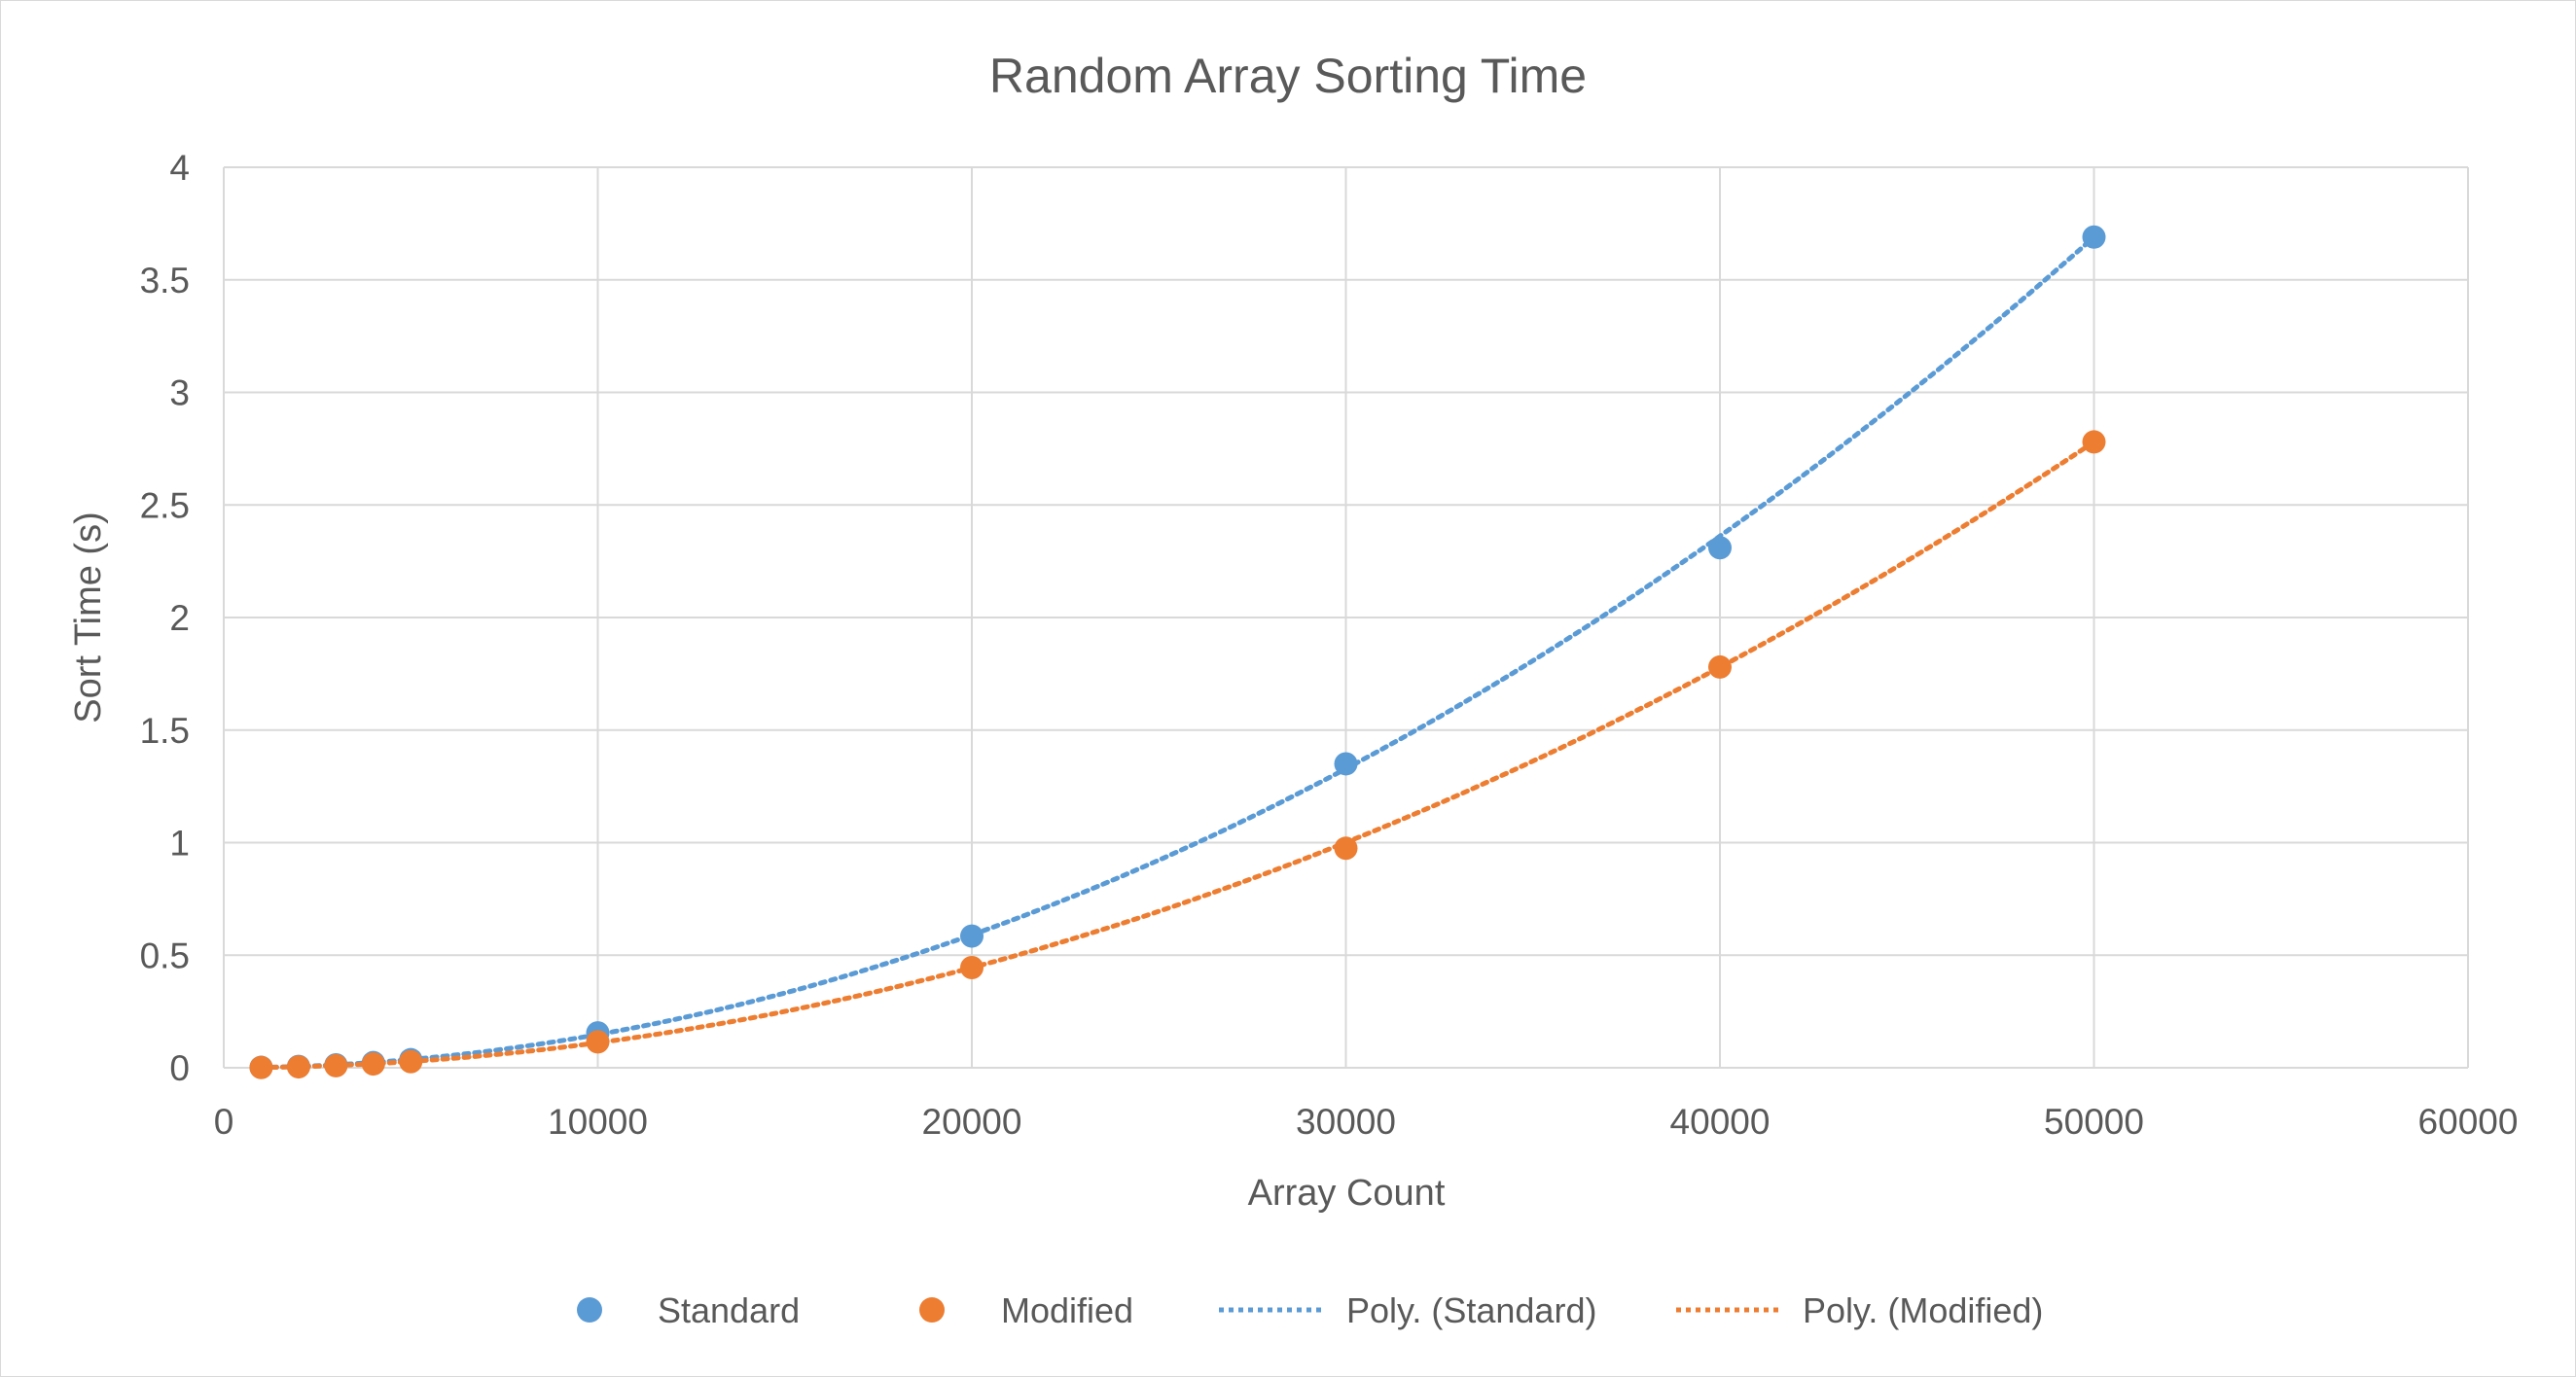 The height and width of the screenshot is (1377, 2576). I want to click on y-tick-label: 0.5, so click(165, 955).